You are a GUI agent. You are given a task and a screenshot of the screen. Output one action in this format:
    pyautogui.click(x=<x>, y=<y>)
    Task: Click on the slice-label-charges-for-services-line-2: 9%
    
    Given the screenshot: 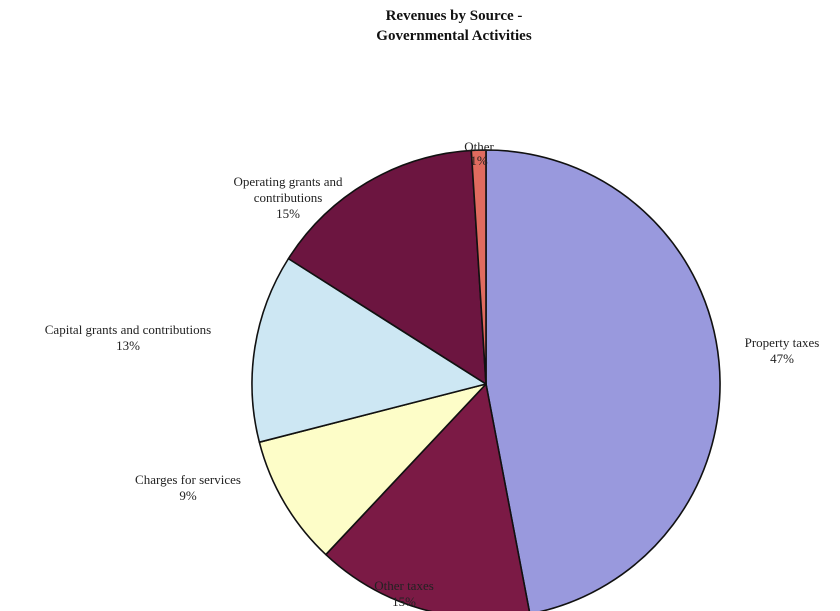 What is the action you would take?
    pyautogui.click(x=188, y=495)
    